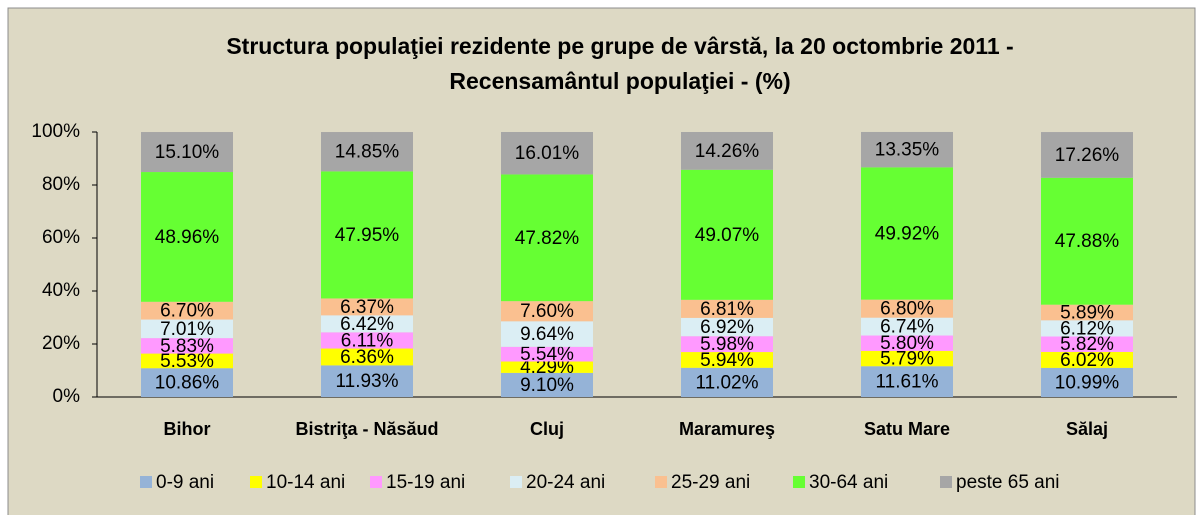 The width and height of the screenshot is (1203, 515). I want to click on data-label: 14.85%, so click(367, 152).